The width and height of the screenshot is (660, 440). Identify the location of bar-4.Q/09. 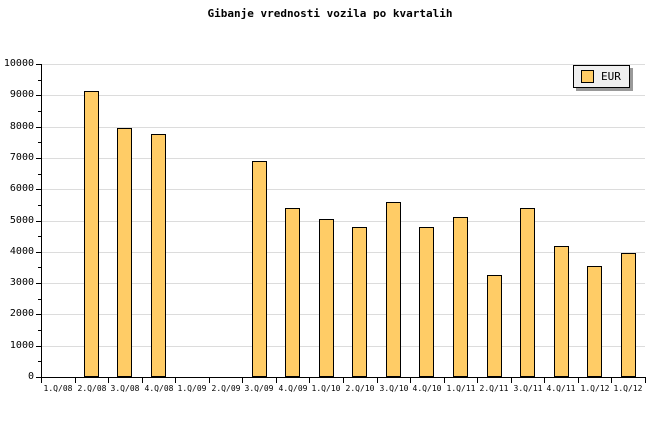
(292, 292).